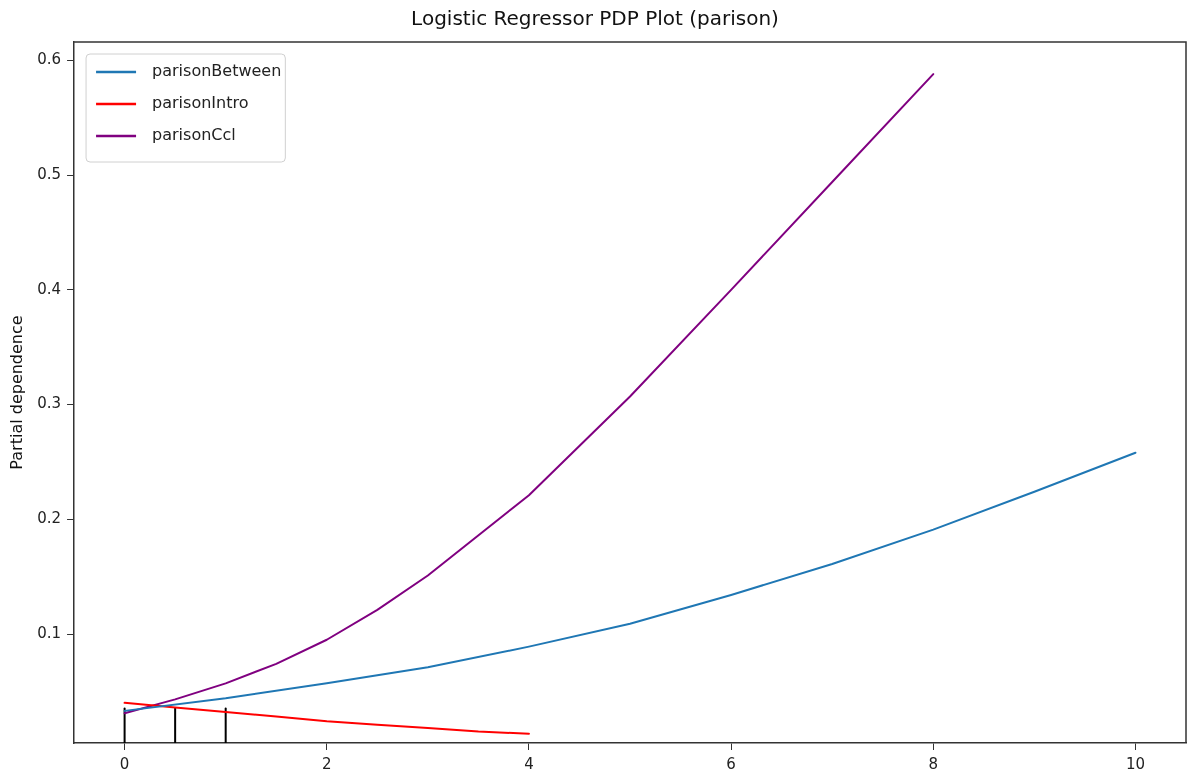 This screenshot has width=1188, height=784. What do you see at coordinates (124, 763) in the screenshot?
I see `x-tick-label: 0` at bounding box center [124, 763].